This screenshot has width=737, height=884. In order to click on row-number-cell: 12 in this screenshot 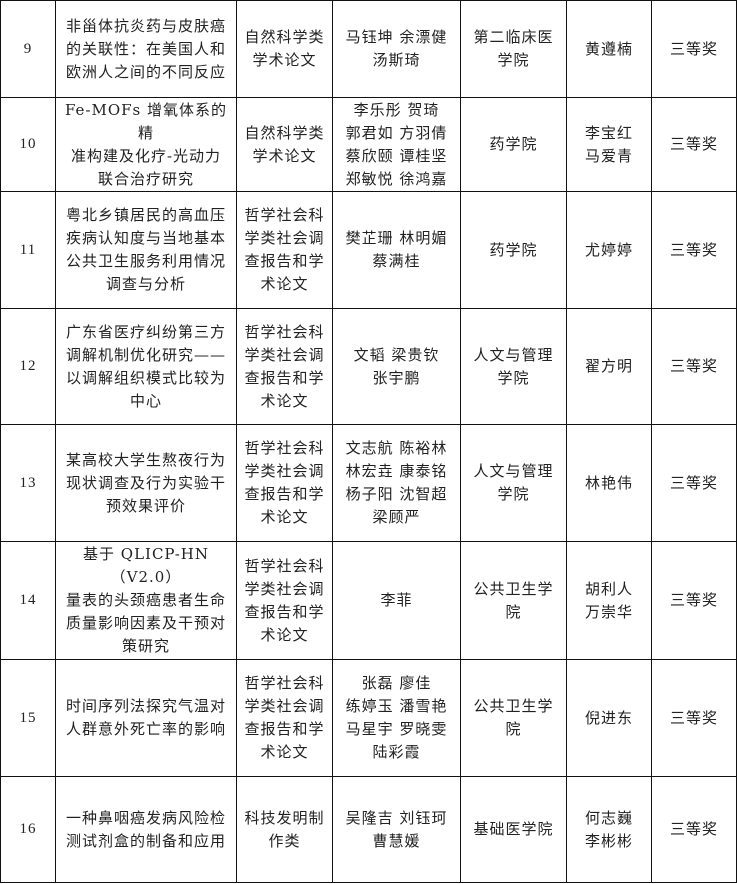, I will do `click(28, 366)`.